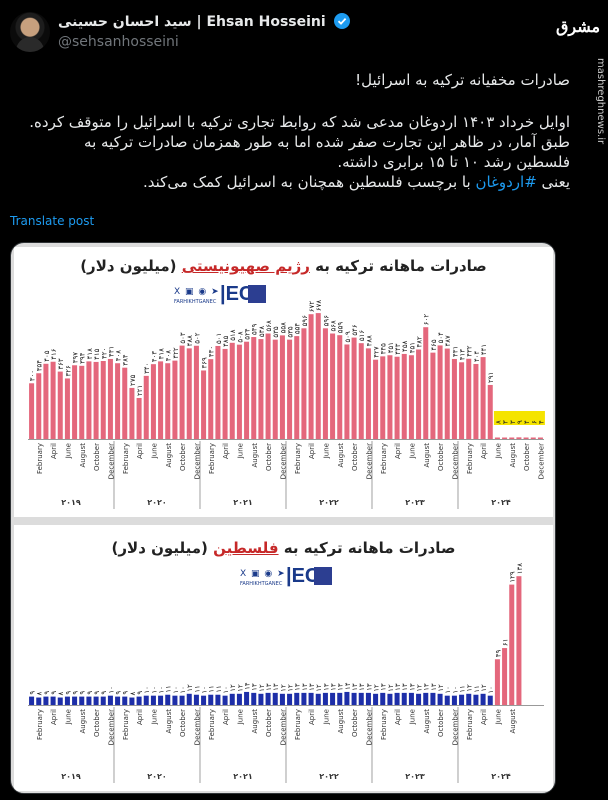 This screenshot has width=608, height=800. What do you see at coordinates (118, 42) in the screenshot?
I see `author-handle: @sehsanhosseini` at bounding box center [118, 42].